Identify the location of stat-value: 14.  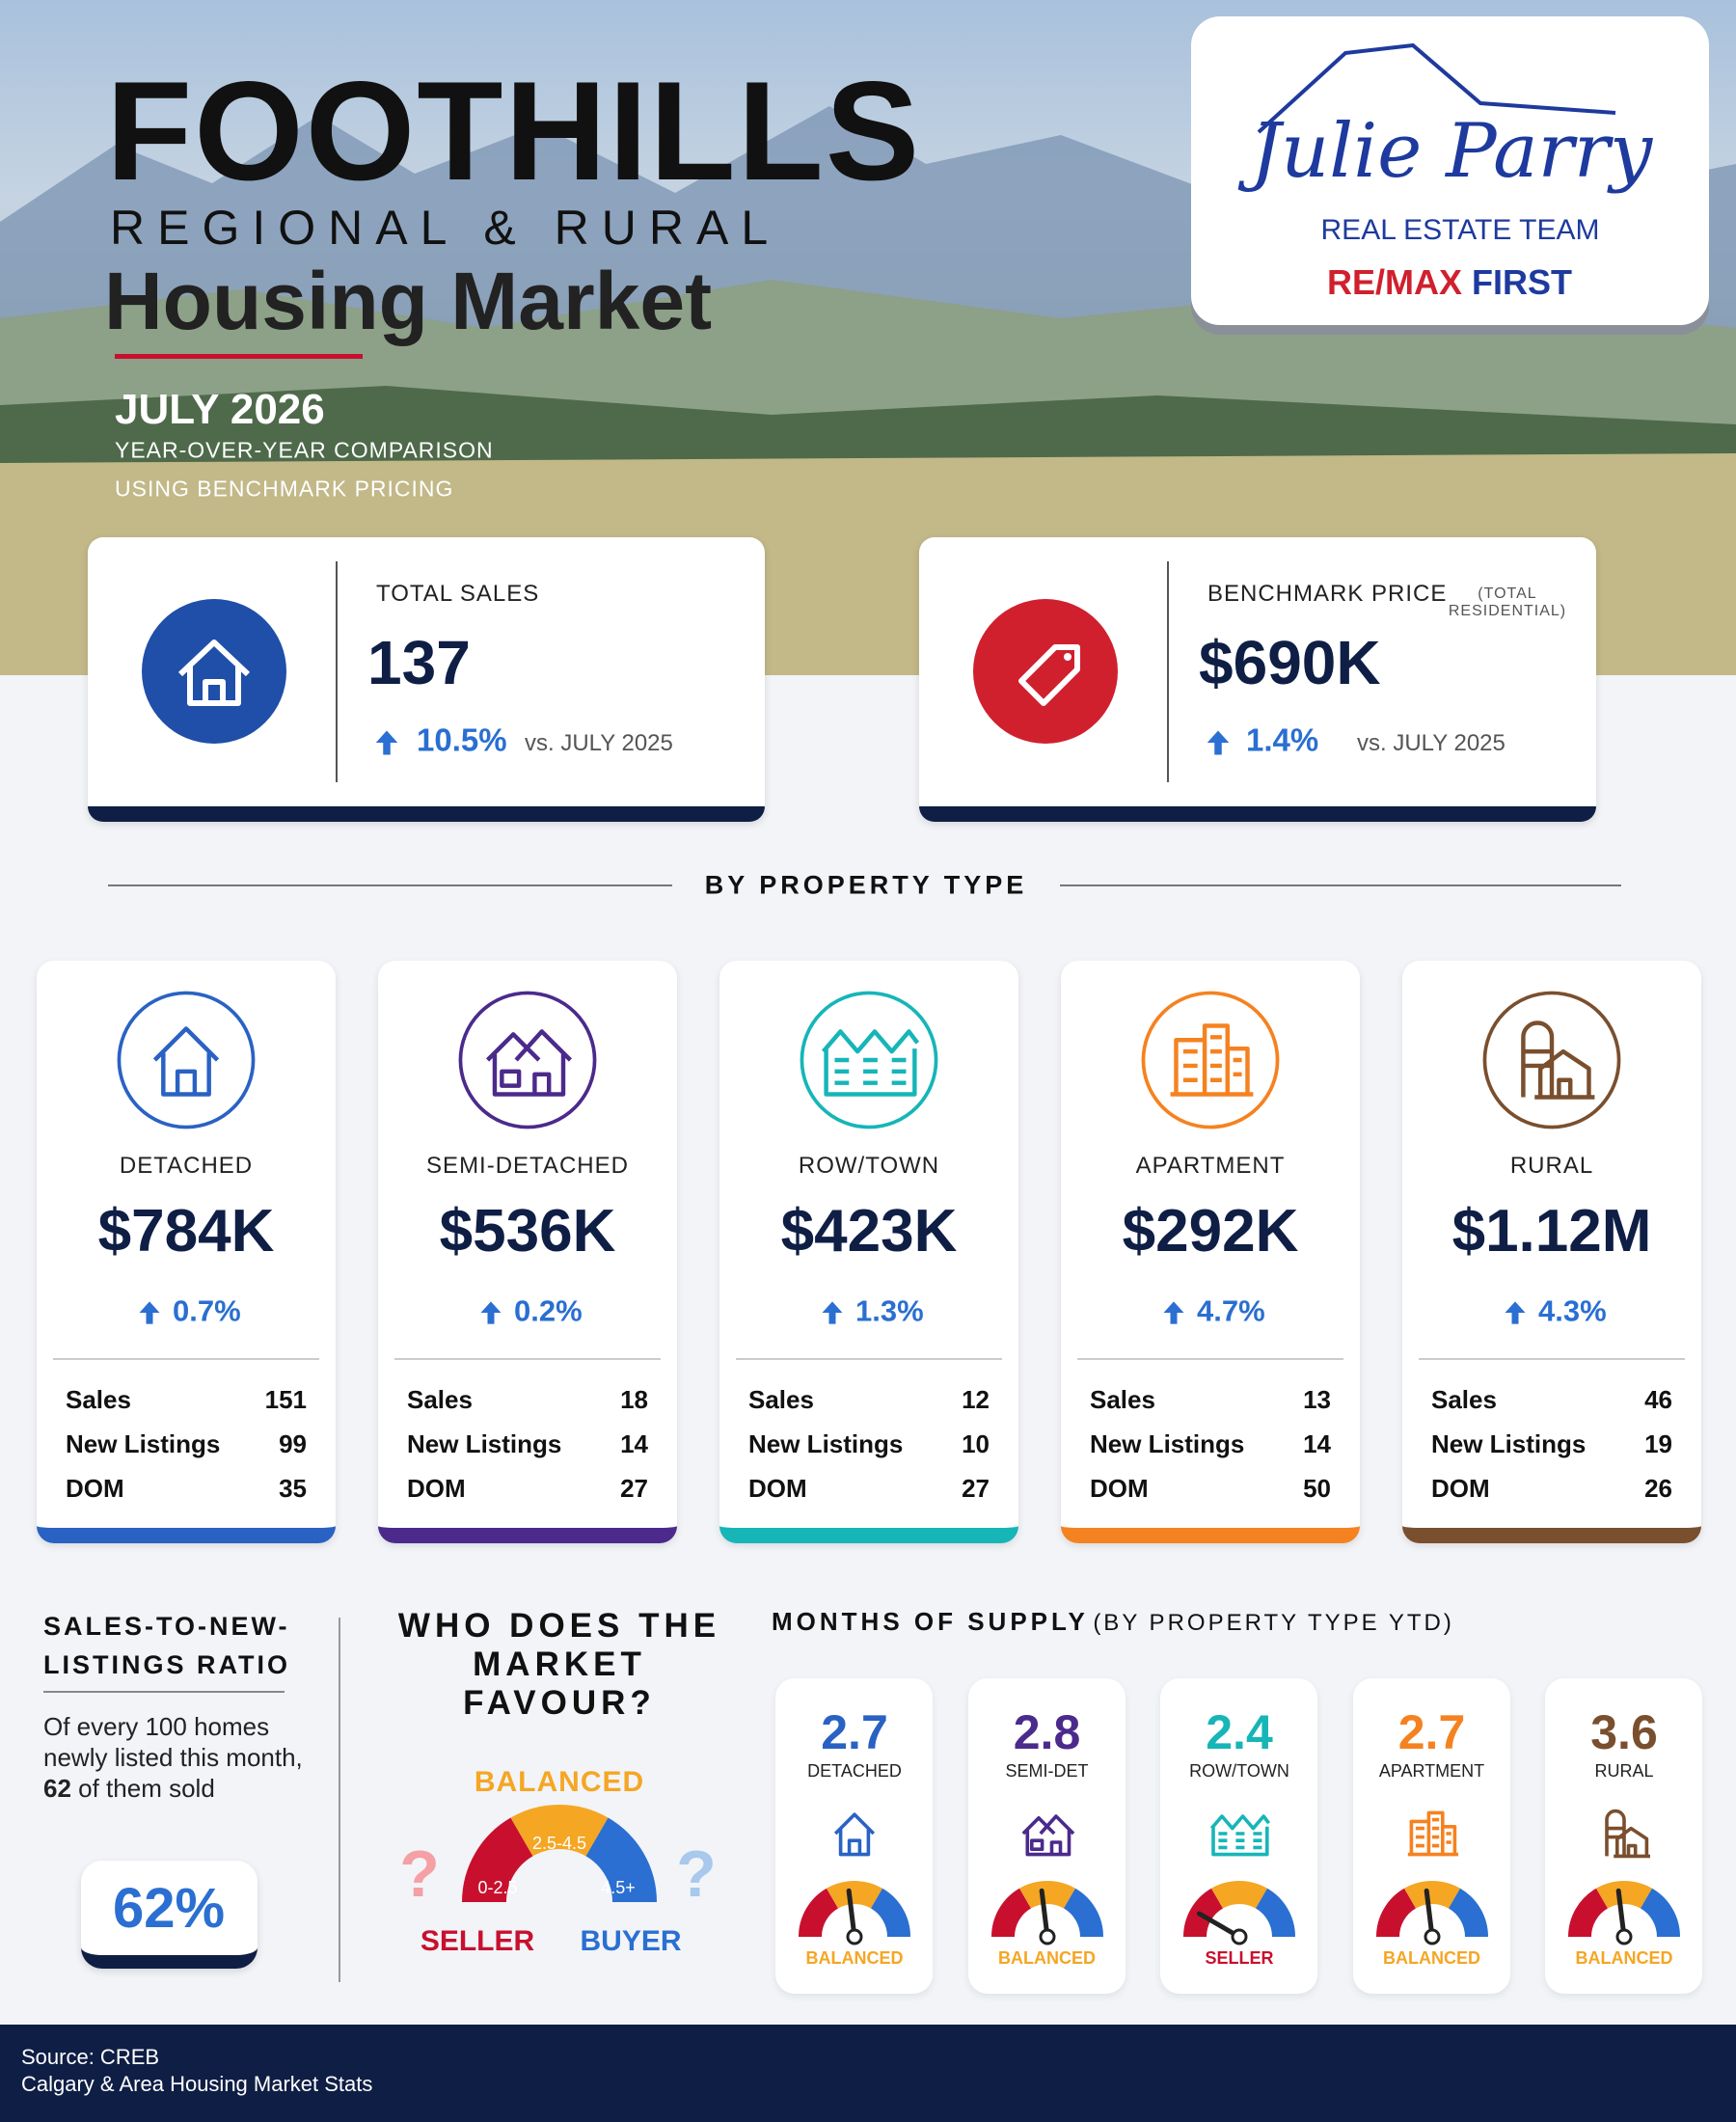
(634, 1444).